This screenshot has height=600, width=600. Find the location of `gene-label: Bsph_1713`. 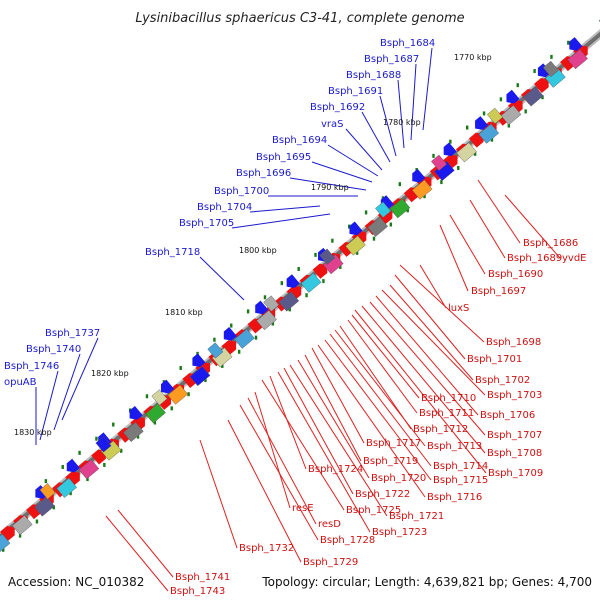

gene-label: Bsph_1713 is located at coordinates (454, 446).